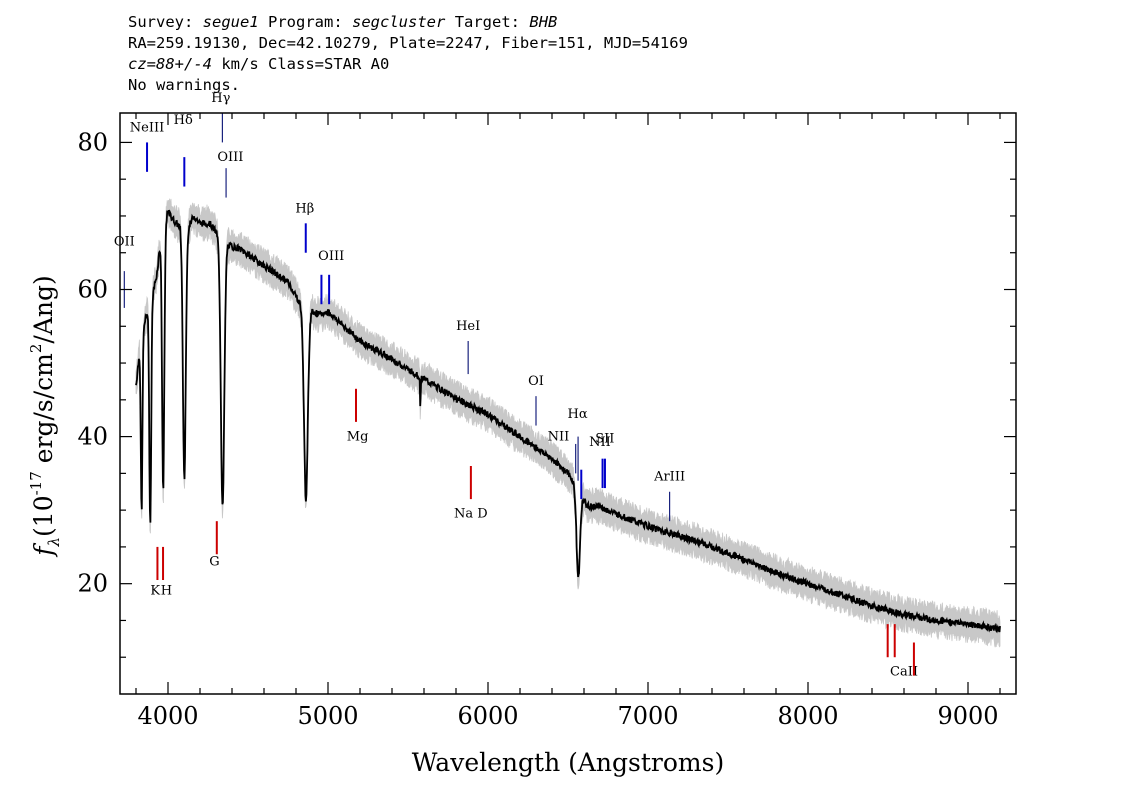  I want to click on line-marker-label-17: ArIII, so click(669, 477).